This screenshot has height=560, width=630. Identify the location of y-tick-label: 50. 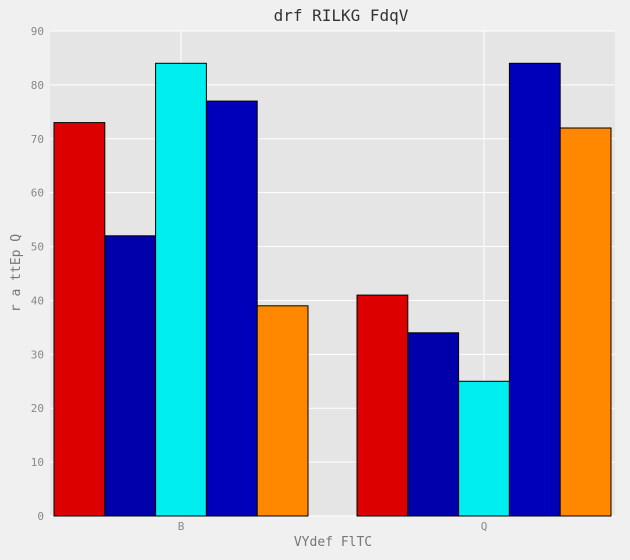
(37, 247).